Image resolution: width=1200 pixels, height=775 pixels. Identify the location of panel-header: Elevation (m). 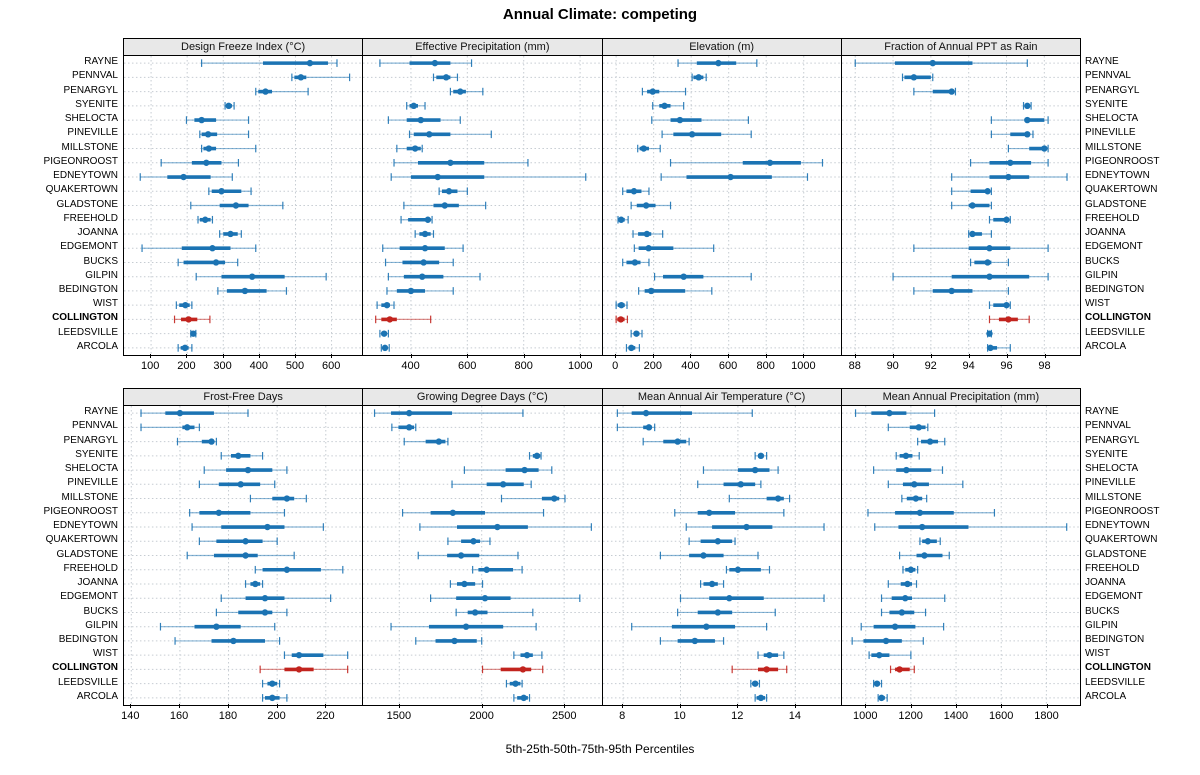
(721, 47).